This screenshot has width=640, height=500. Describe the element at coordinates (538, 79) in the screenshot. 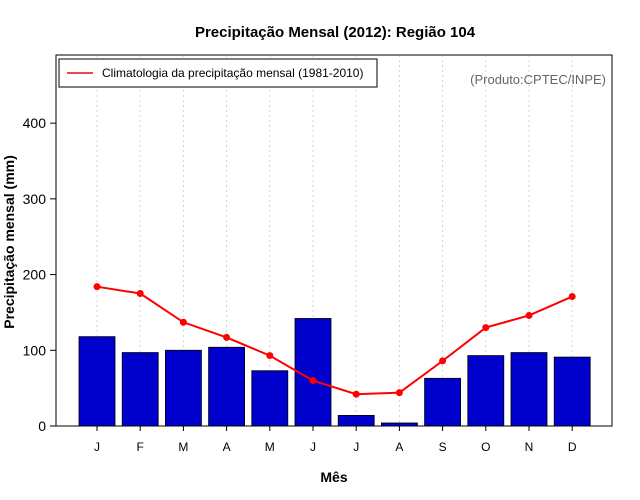

I see `credit-text: (Produto:CPTEC/INPE)` at that location.